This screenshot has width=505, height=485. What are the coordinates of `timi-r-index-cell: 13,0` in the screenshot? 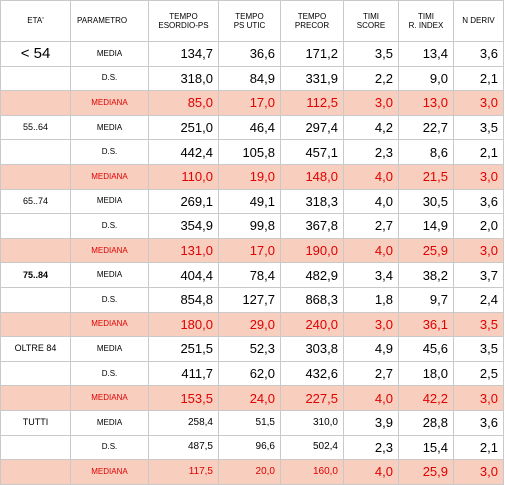 It's located at (426, 103).